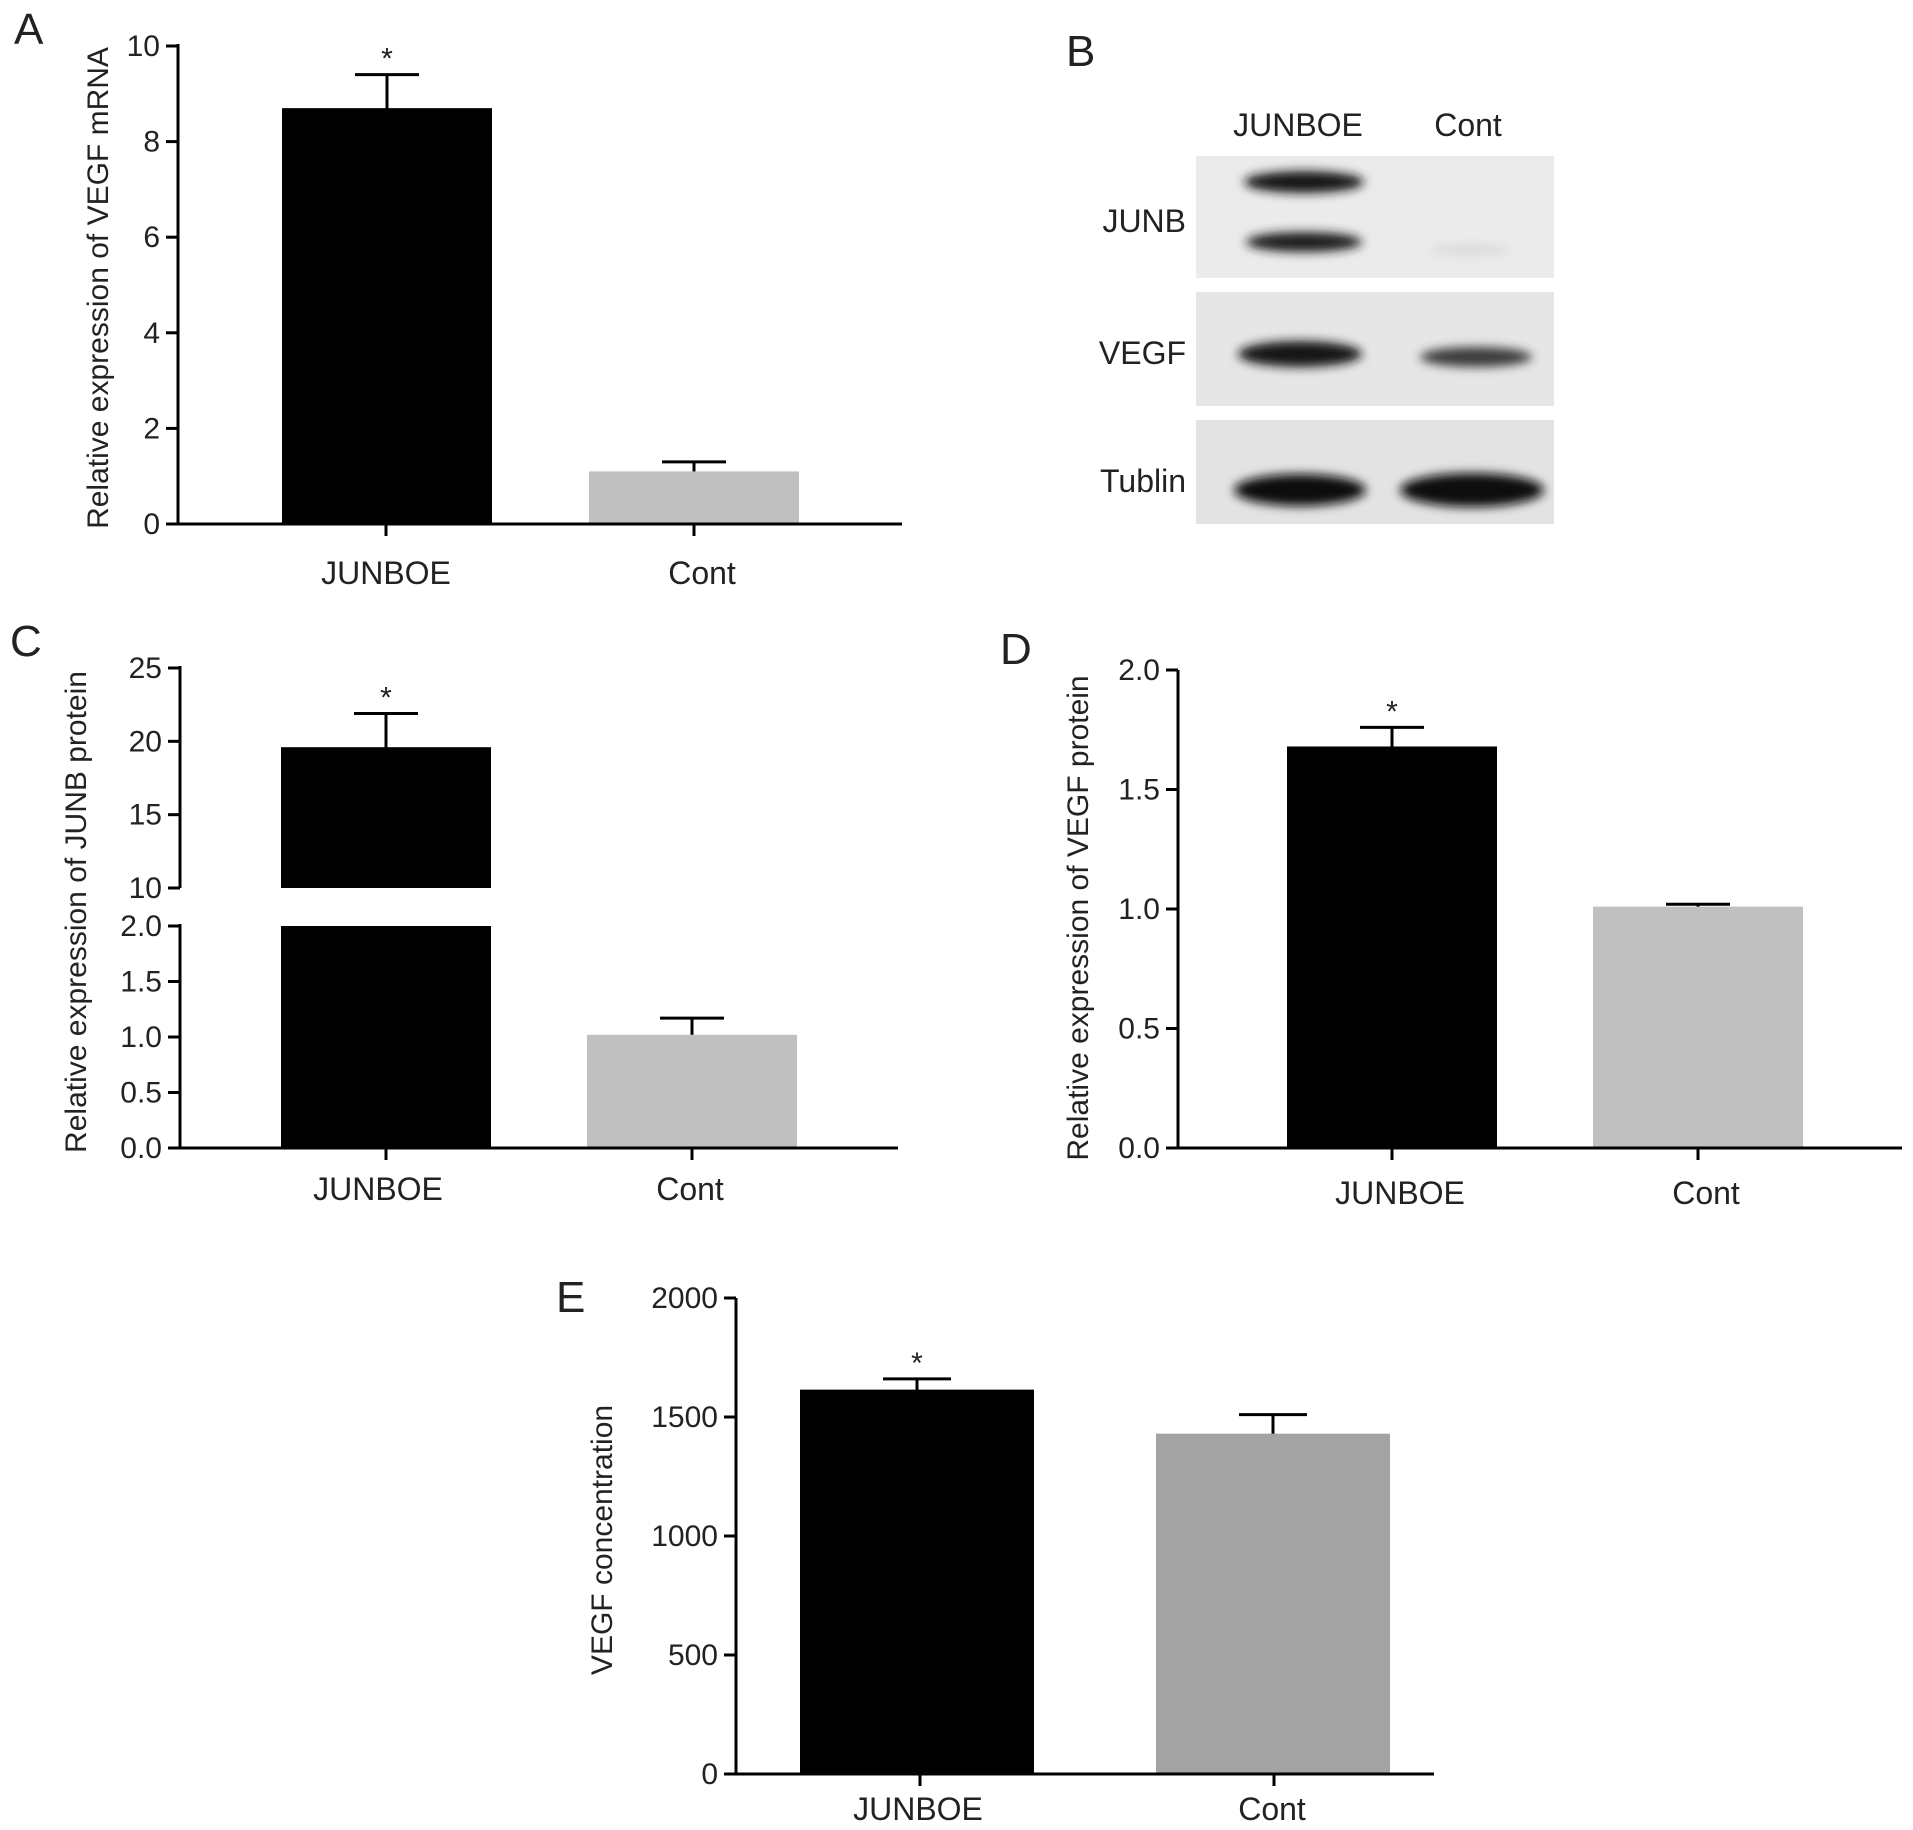 The image size is (1913, 1830). Describe the element at coordinates (917, 1363) in the screenshot. I see `panel-e-significance-0: *` at that location.